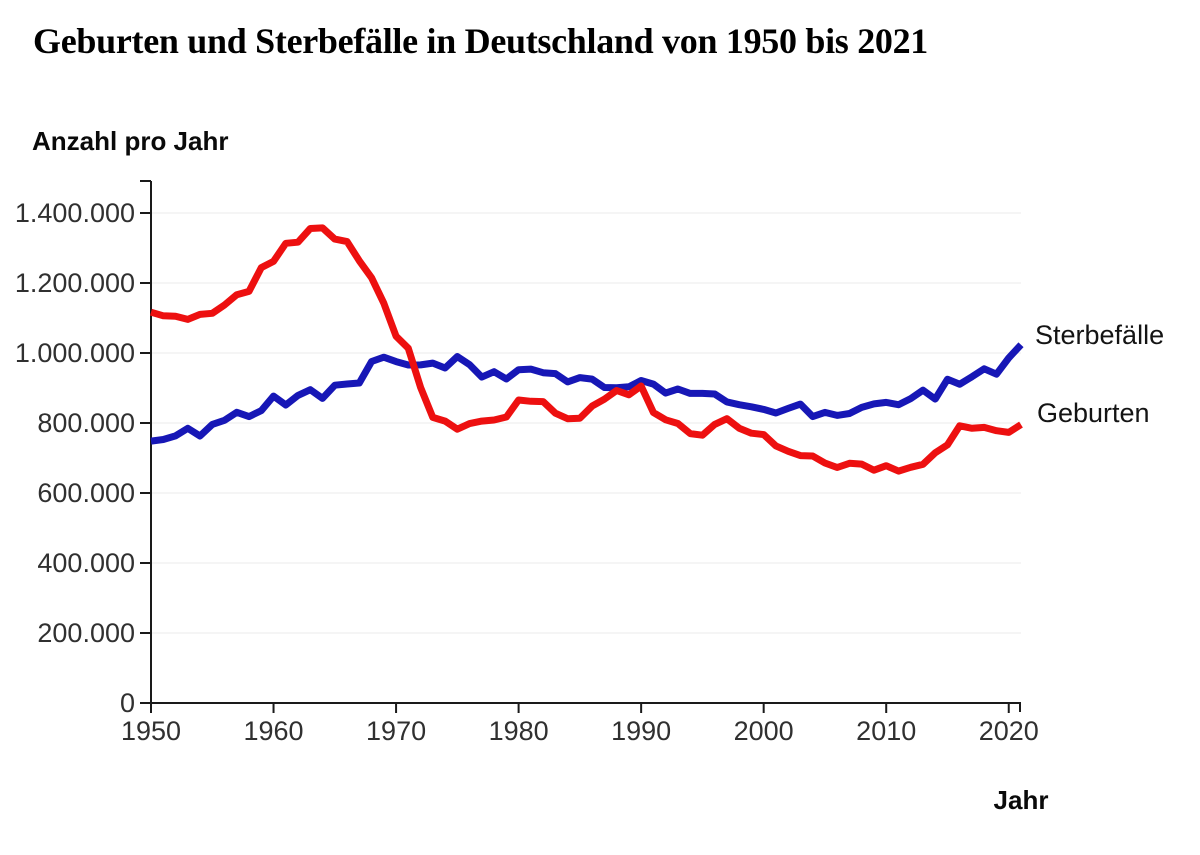 Image resolution: width=1200 pixels, height=855 pixels. Describe the element at coordinates (127, 703) in the screenshot. I see `y-tick-label: 0` at that location.